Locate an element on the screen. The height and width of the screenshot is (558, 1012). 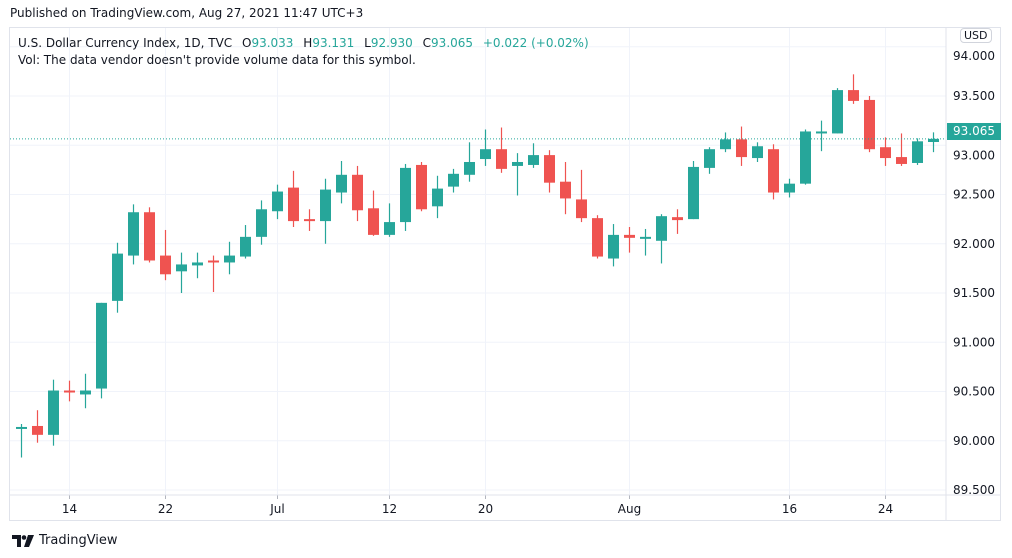
price-tick-label: 93.000 is located at coordinates (974, 155).